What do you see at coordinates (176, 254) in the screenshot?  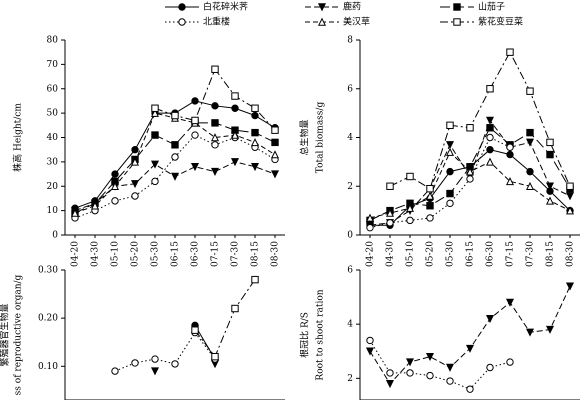 I see `x-tick-label: 06-15` at bounding box center [176, 254].